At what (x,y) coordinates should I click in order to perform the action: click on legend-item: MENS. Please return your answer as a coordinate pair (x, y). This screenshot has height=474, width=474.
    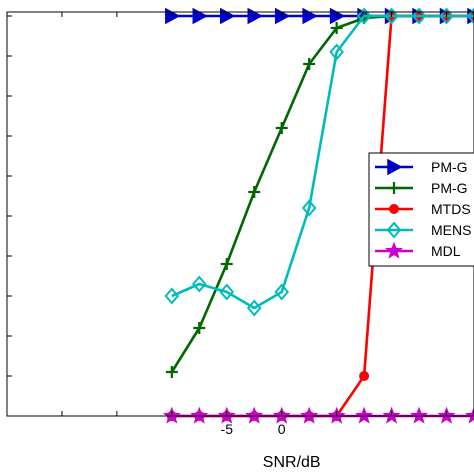
    Looking at the image, I should click on (423, 230).